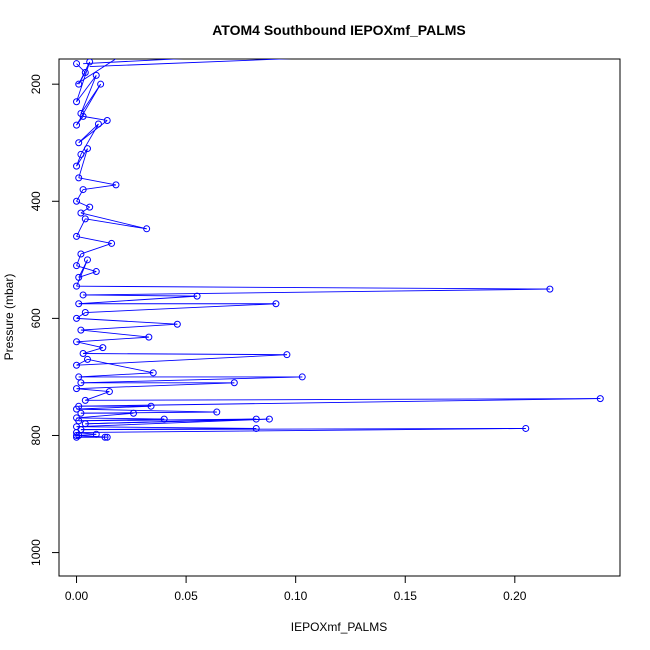 This screenshot has height=650, width=650. Describe the element at coordinates (339, 627) in the screenshot. I see `x-axis-label: IEPOXmf_PALMS` at that location.